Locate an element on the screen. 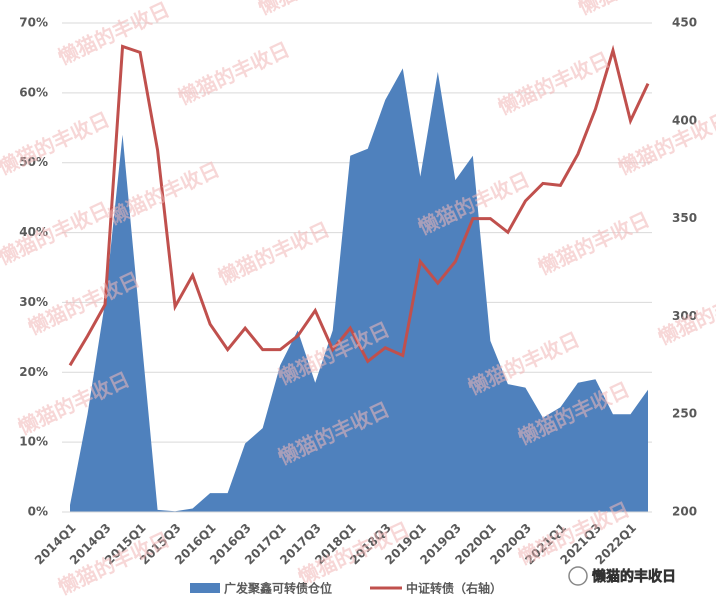 The width and height of the screenshot is (716, 610). y-tick-label: 40% is located at coordinates (33, 232).